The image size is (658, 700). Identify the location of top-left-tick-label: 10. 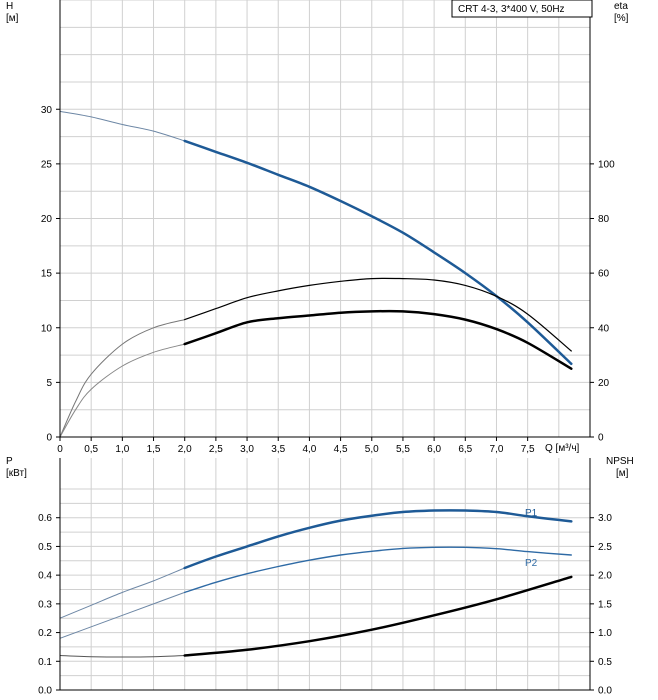
(47, 328).